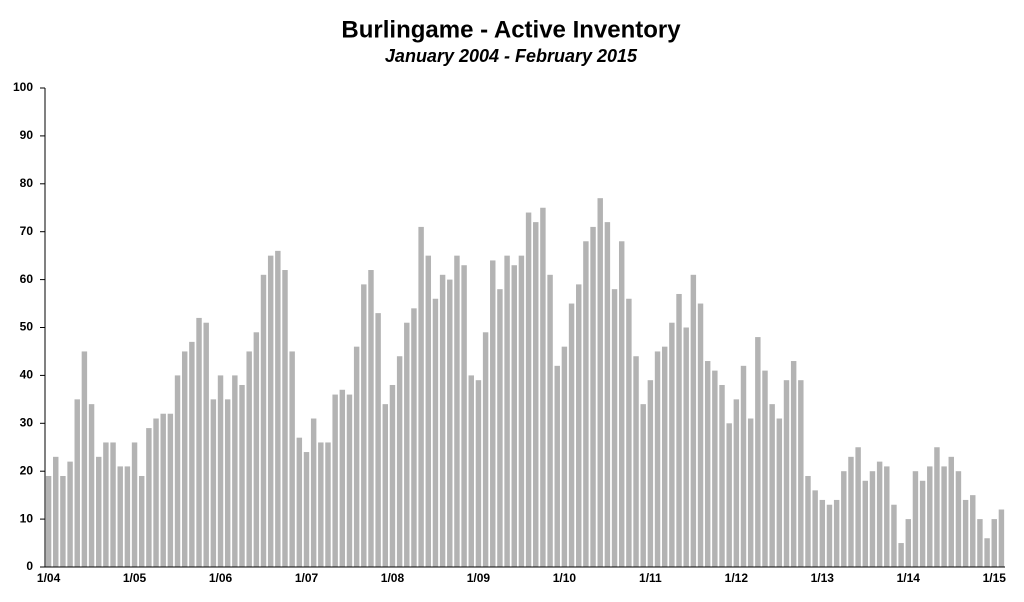  I want to click on chart-title: Burlingame - Active Inventory, so click(511, 29).